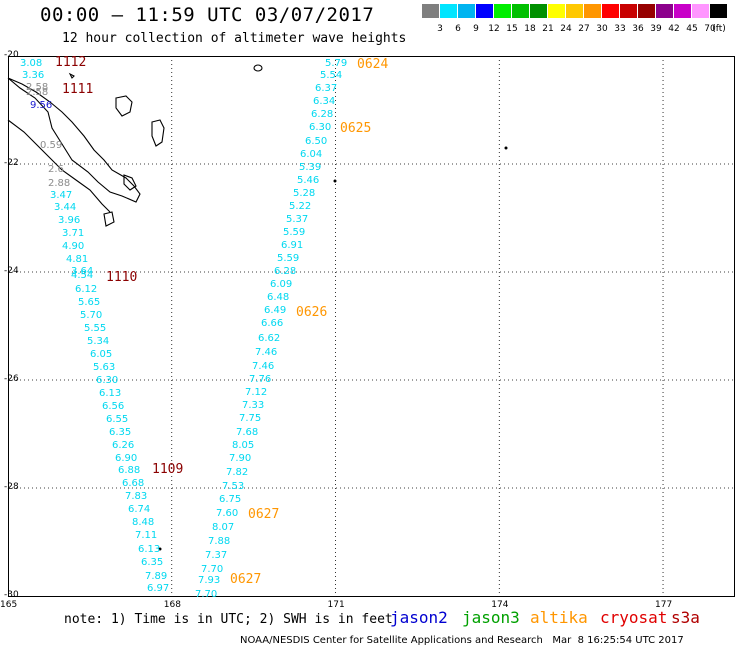  What do you see at coordinates (269, 338) in the screenshot?
I see `wave-height-east: 6.62` at bounding box center [269, 338].